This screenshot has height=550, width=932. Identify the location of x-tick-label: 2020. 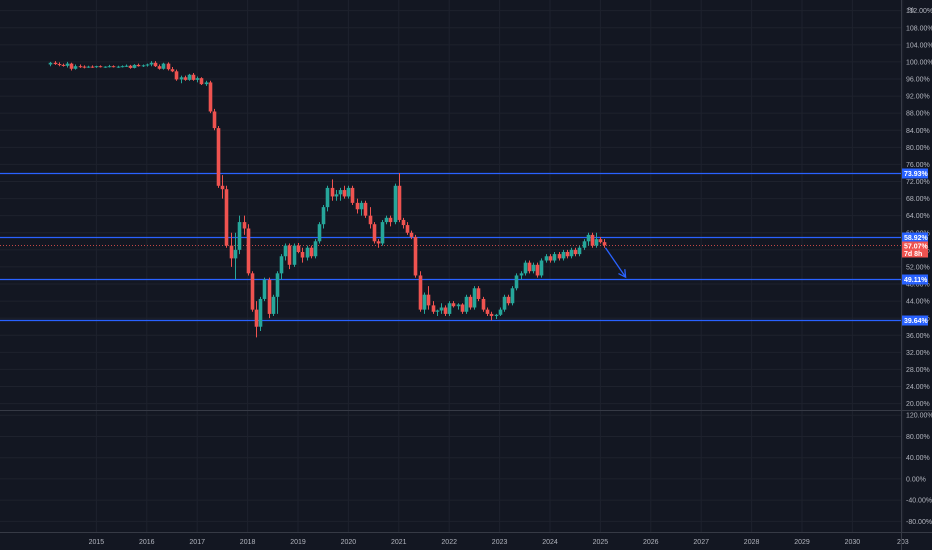
(349, 542).